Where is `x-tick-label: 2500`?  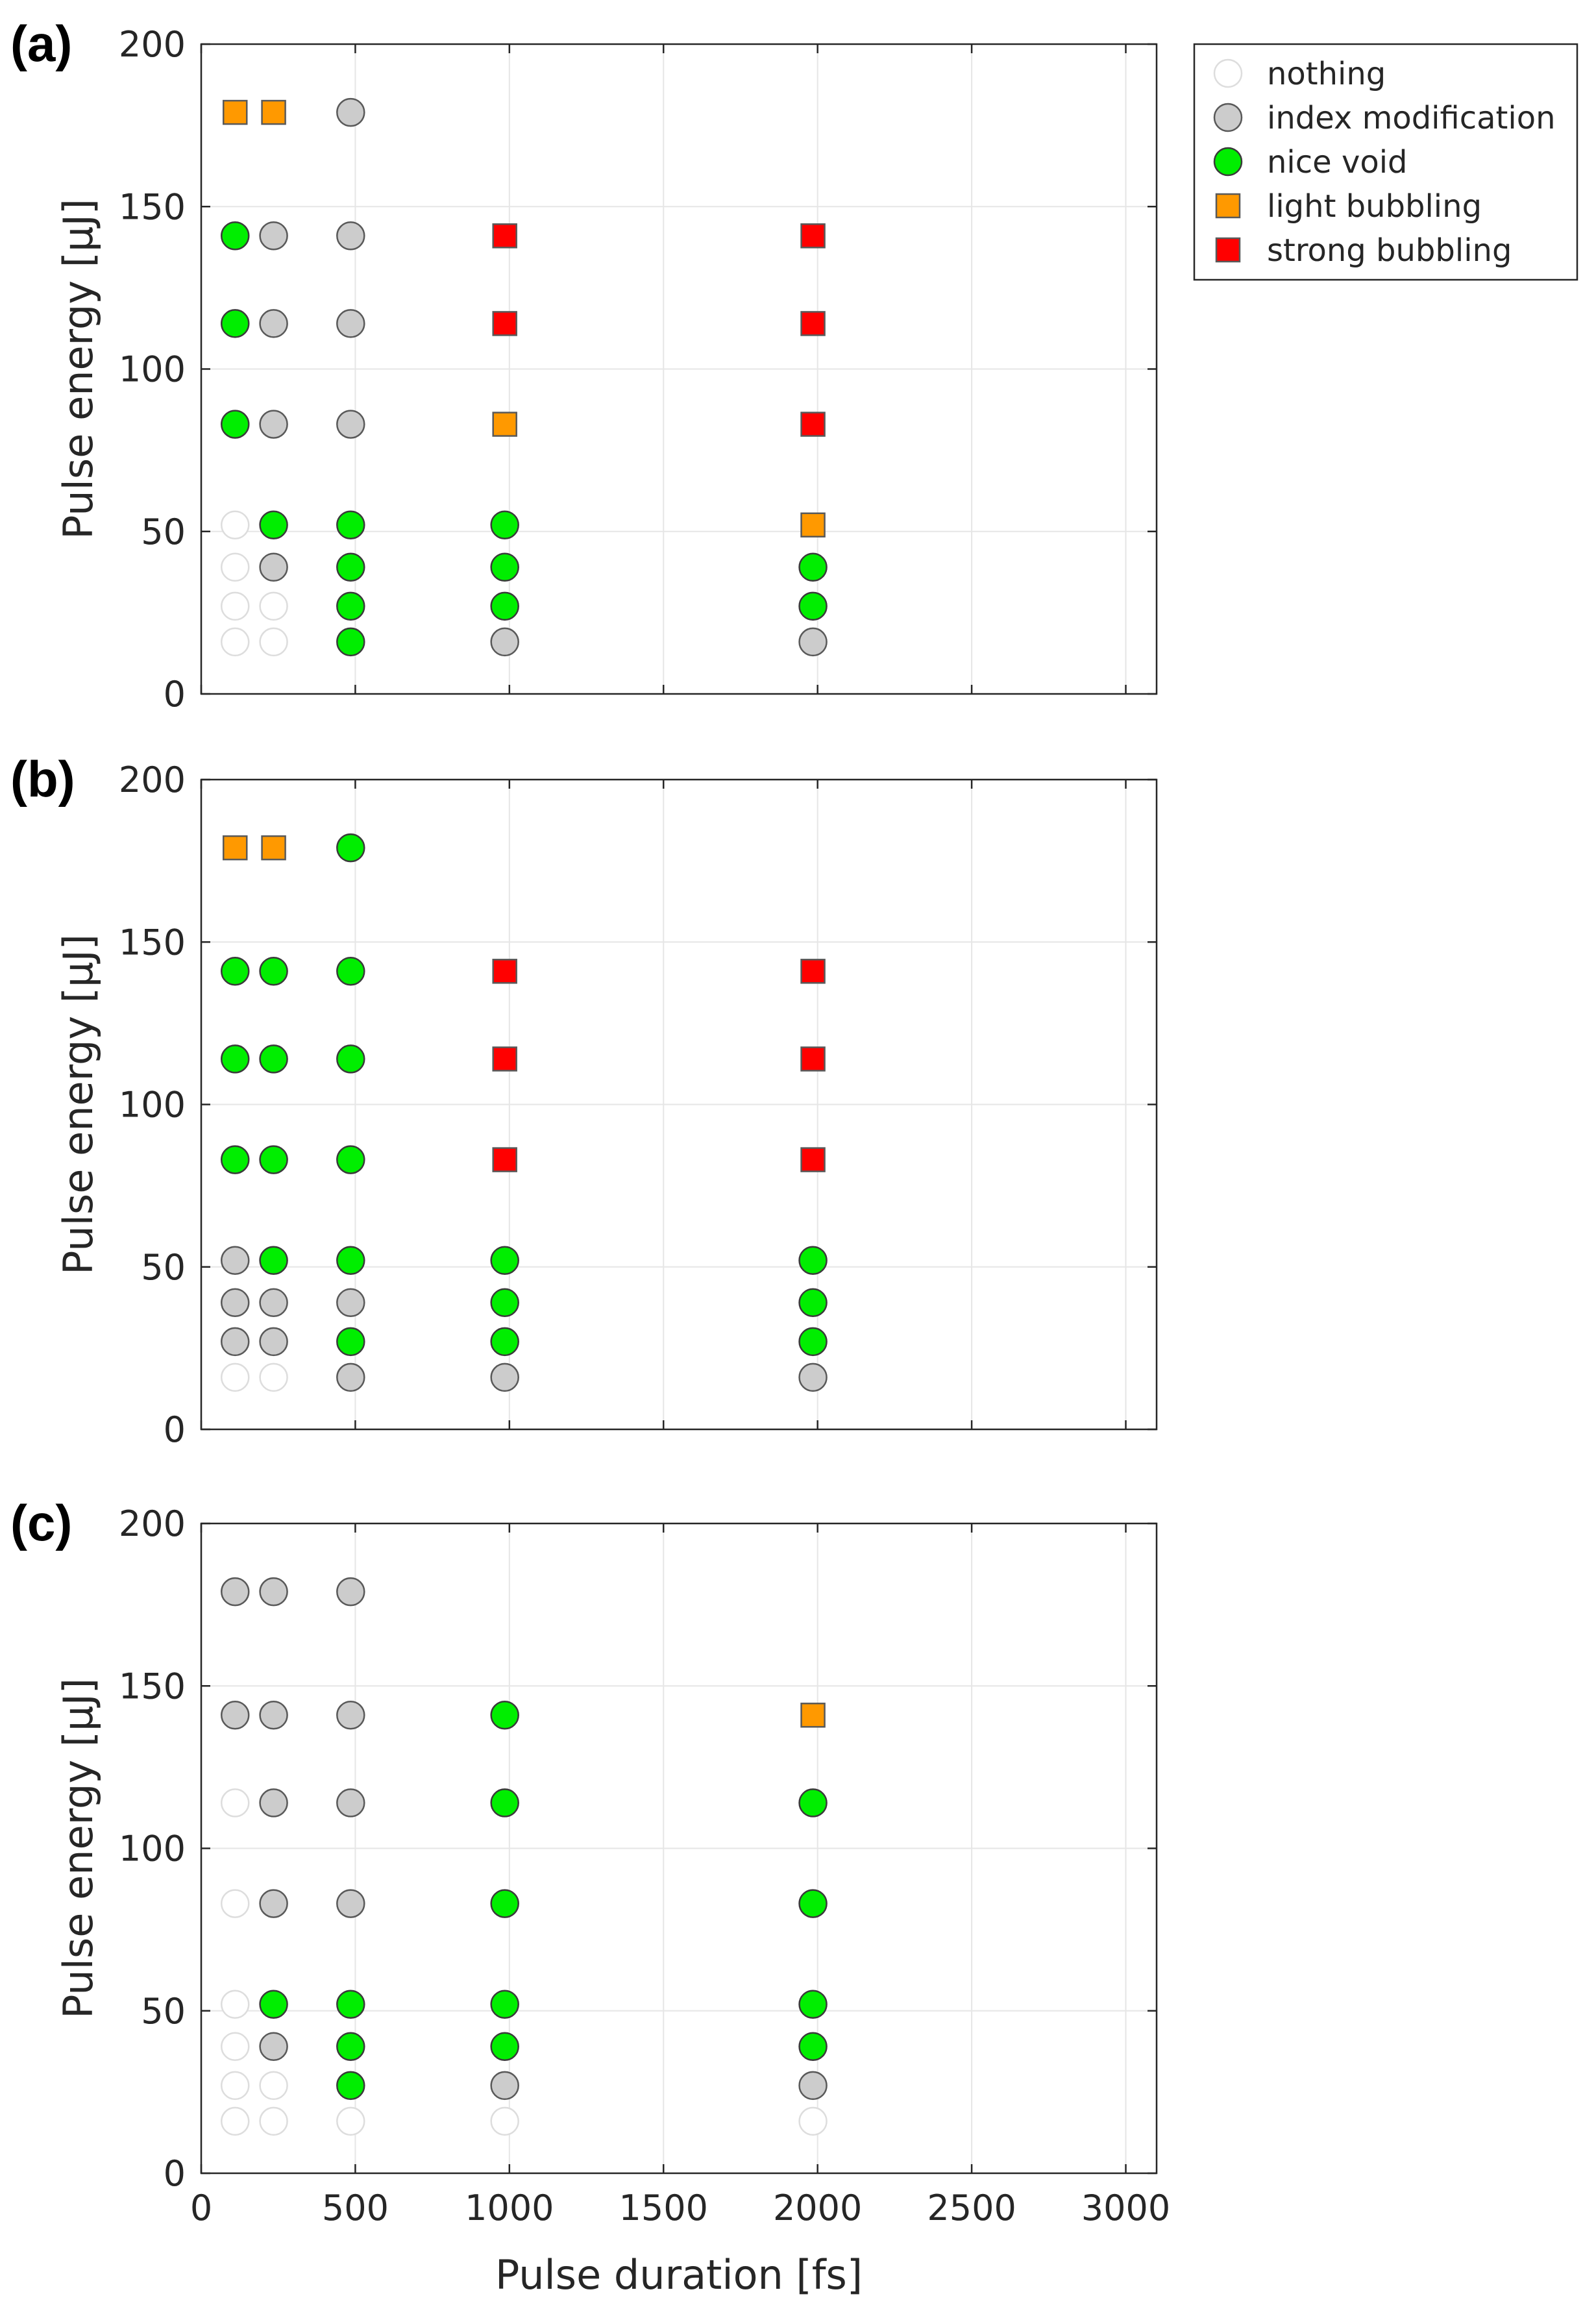 x-tick-label: 2500 is located at coordinates (971, 2208).